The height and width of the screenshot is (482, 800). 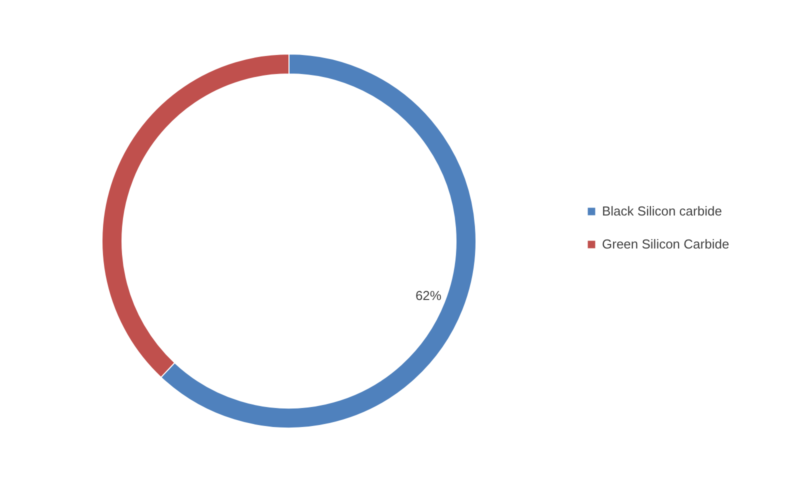 What do you see at coordinates (428, 296) in the screenshot?
I see `data-label: 62%` at bounding box center [428, 296].